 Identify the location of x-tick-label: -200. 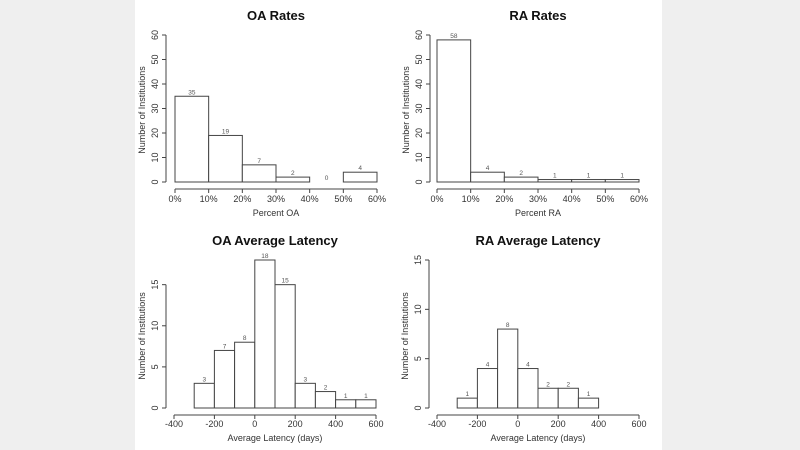
(214, 424).